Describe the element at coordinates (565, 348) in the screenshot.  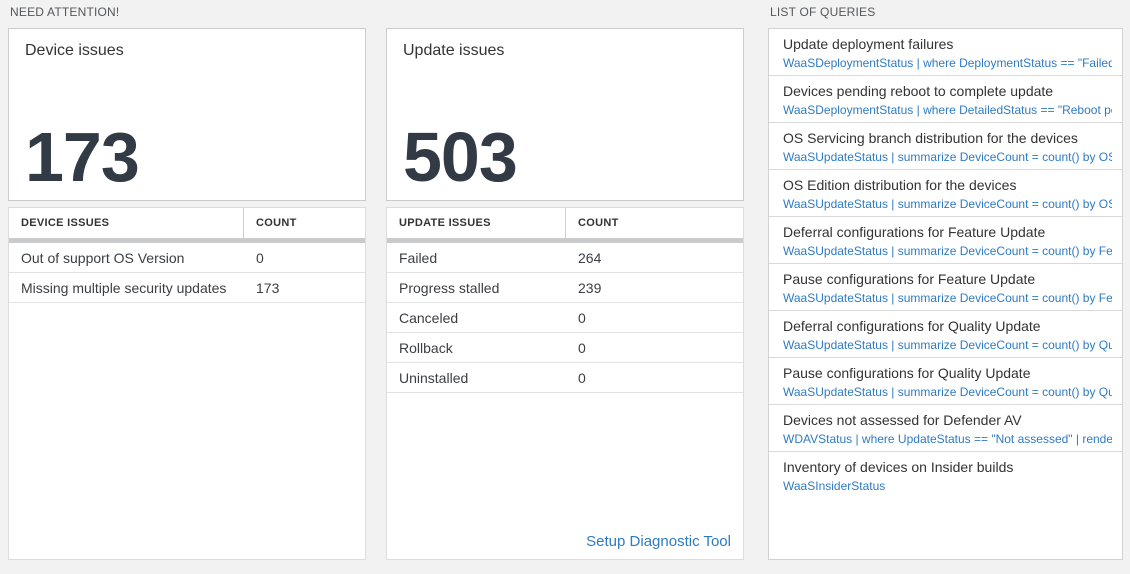
I see `table-row: Rollback 0` at that location.